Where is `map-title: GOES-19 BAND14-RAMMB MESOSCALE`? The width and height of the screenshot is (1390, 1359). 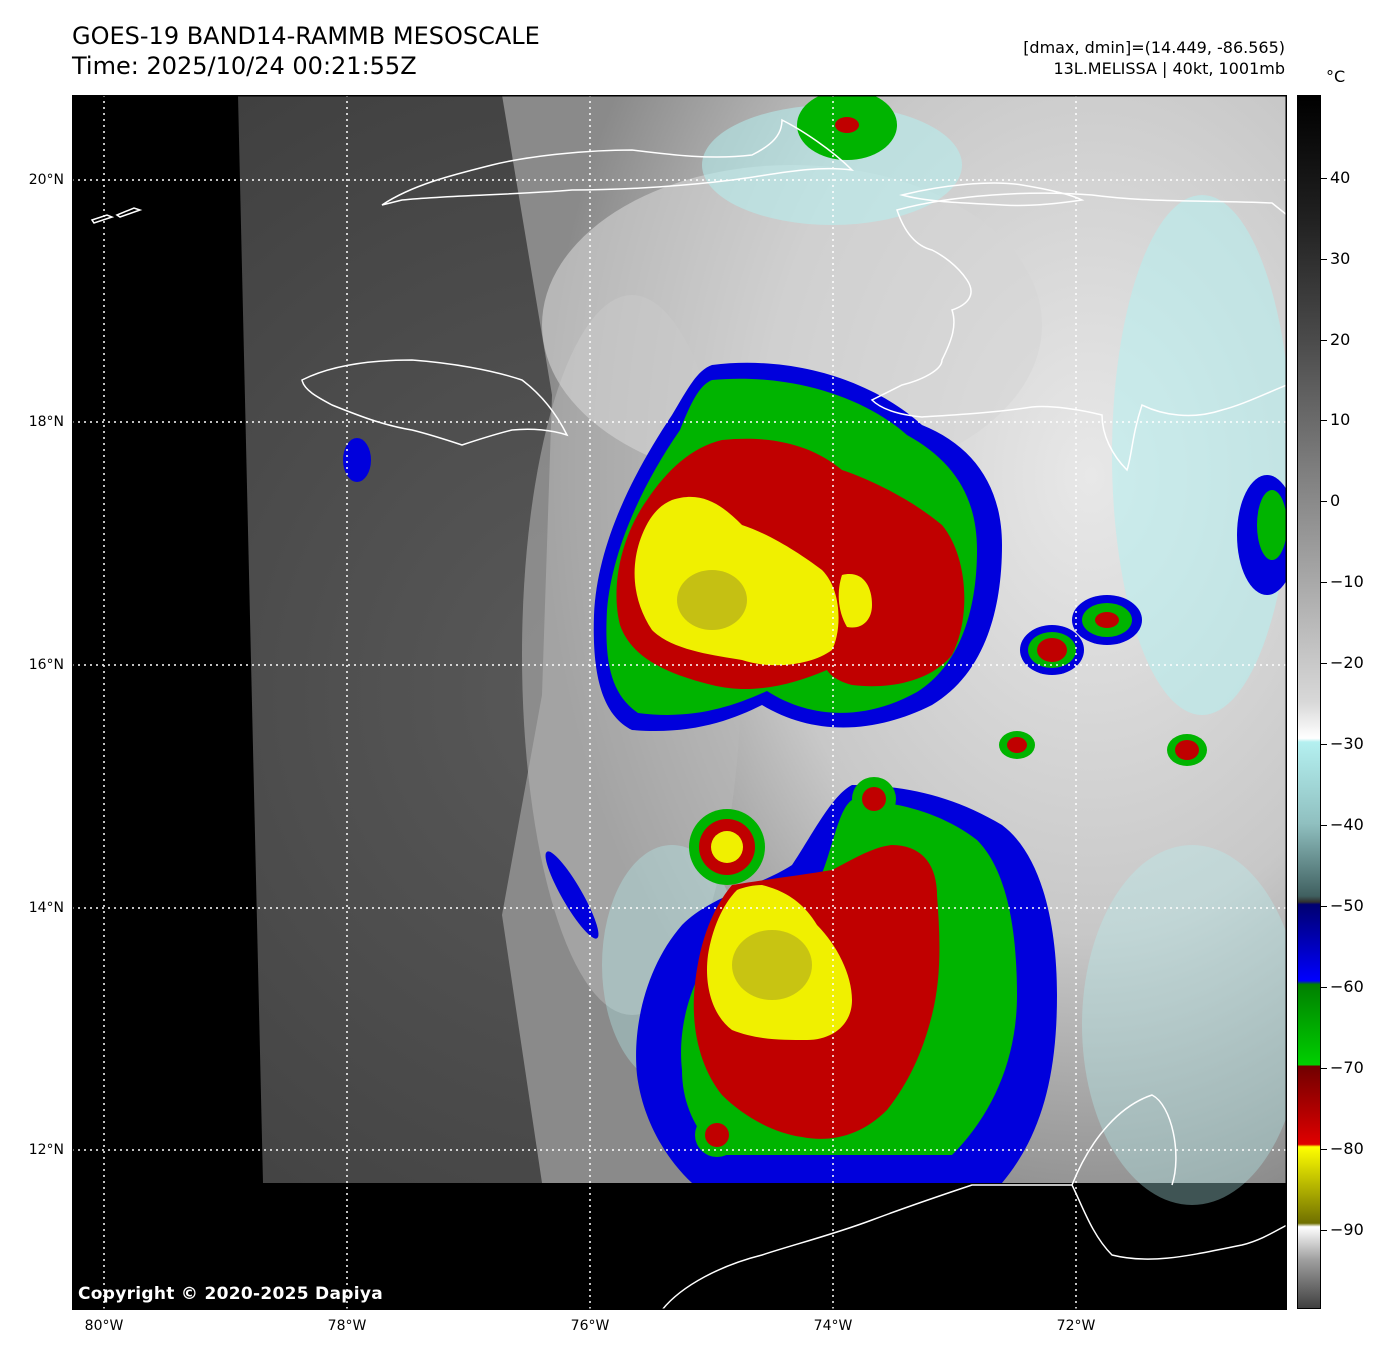
map-title: GOES-19 BAND14-RAMMB MESOSCALE is located at coordinates (306, 36).